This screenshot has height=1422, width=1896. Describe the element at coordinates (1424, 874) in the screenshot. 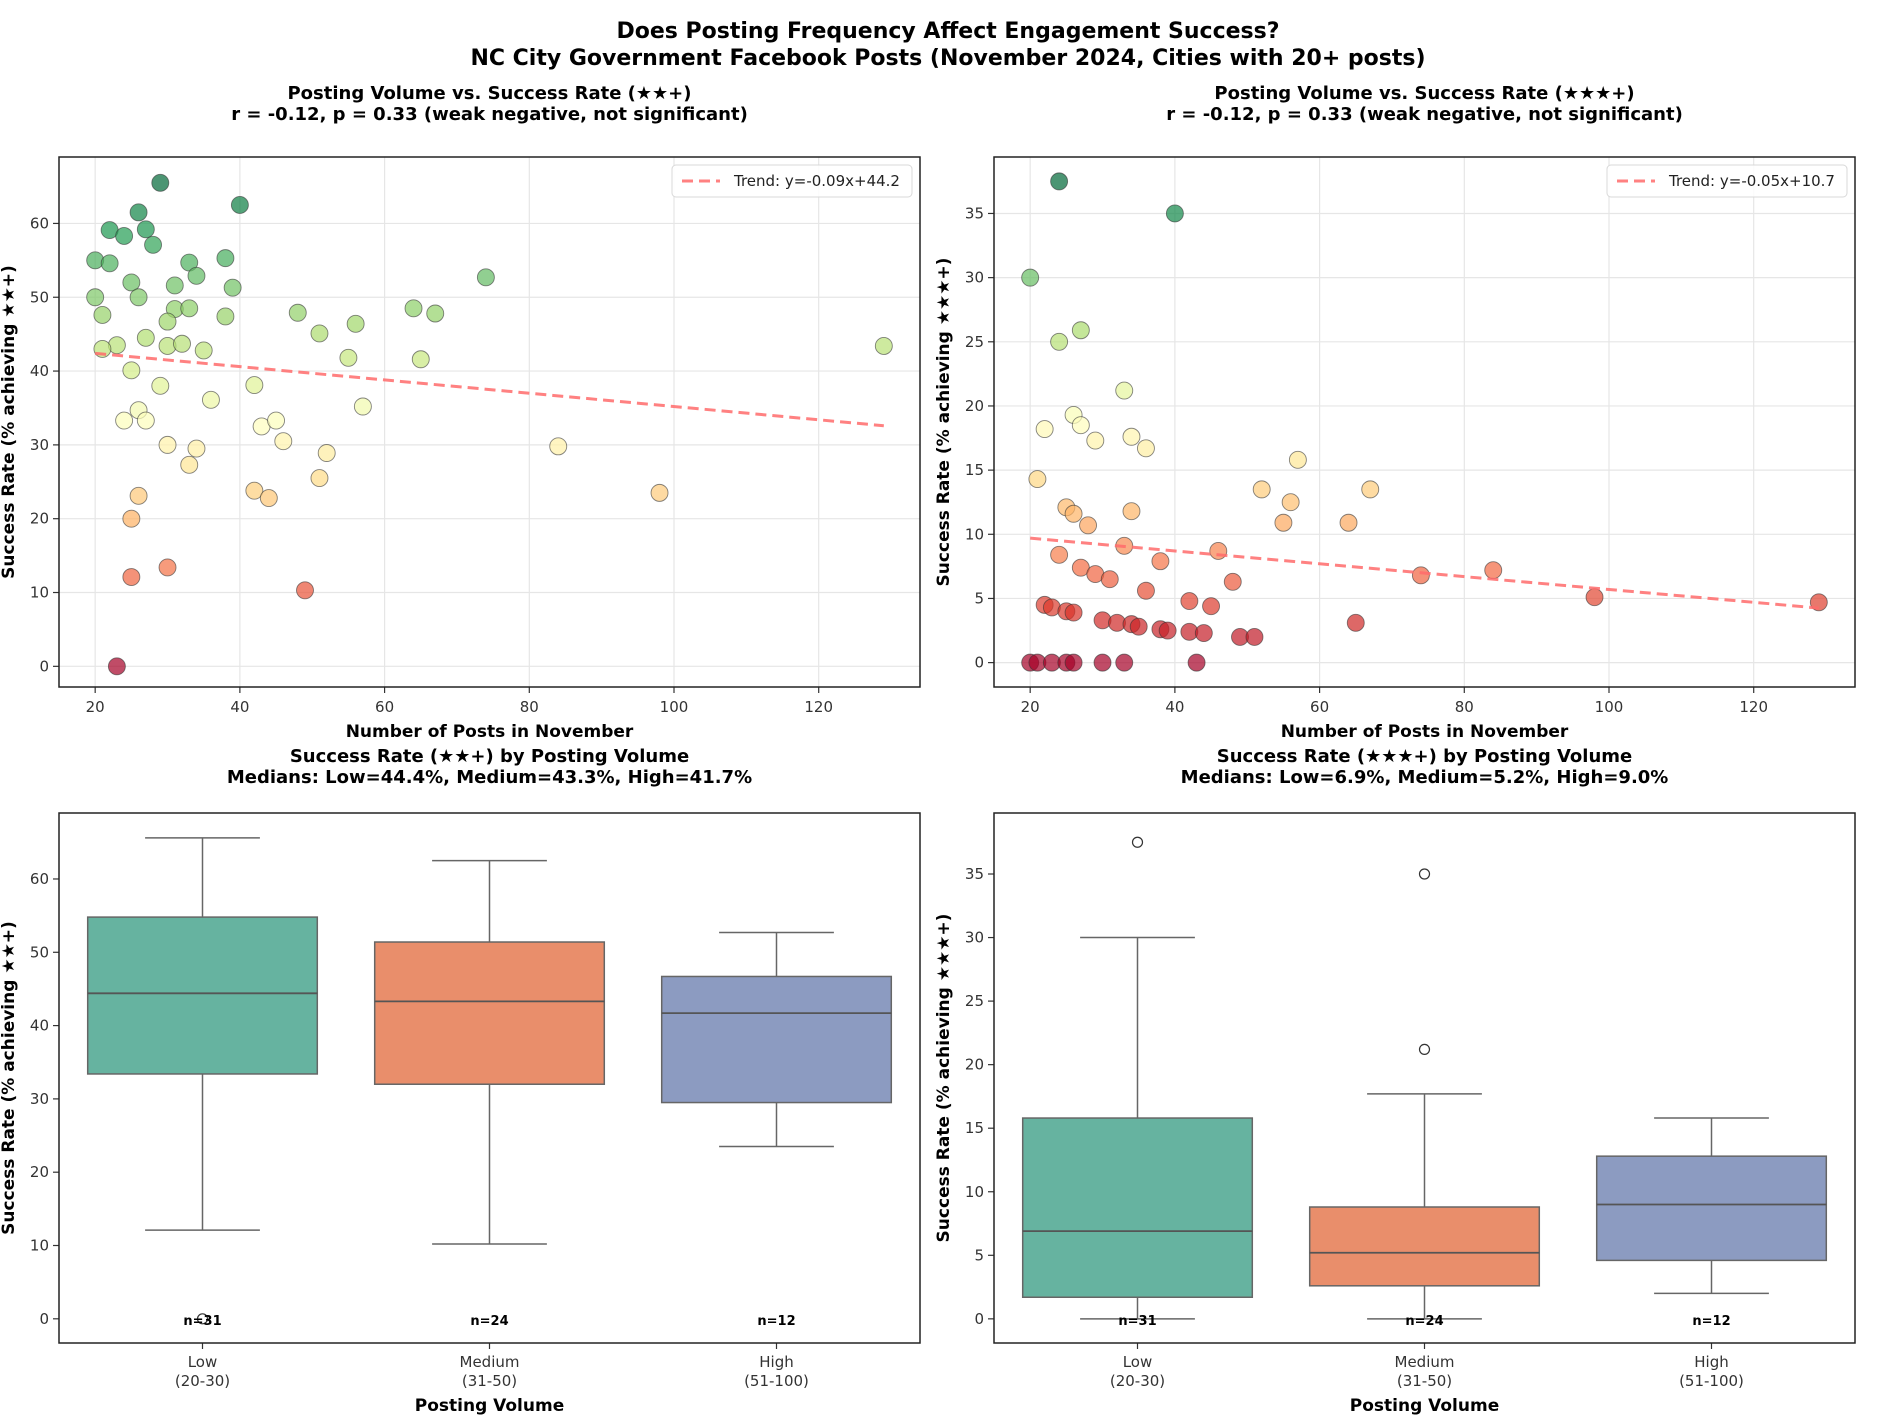

I see `outlier-point` at that location.